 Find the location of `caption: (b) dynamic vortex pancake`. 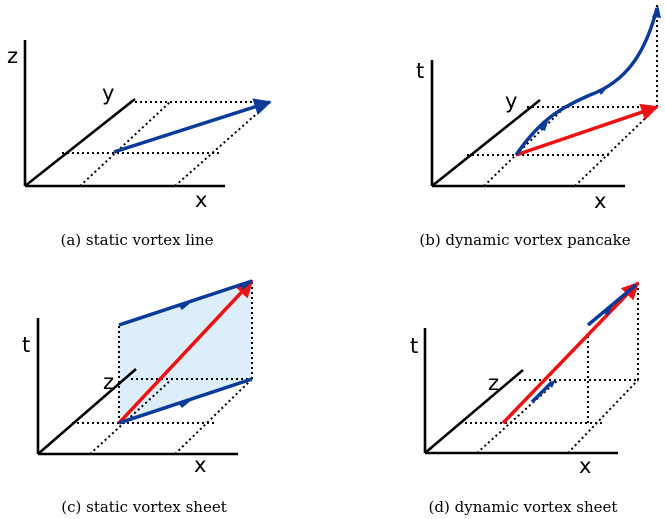

caption: (b) dynamic vortex pancake is located at coordinates (524, 240).